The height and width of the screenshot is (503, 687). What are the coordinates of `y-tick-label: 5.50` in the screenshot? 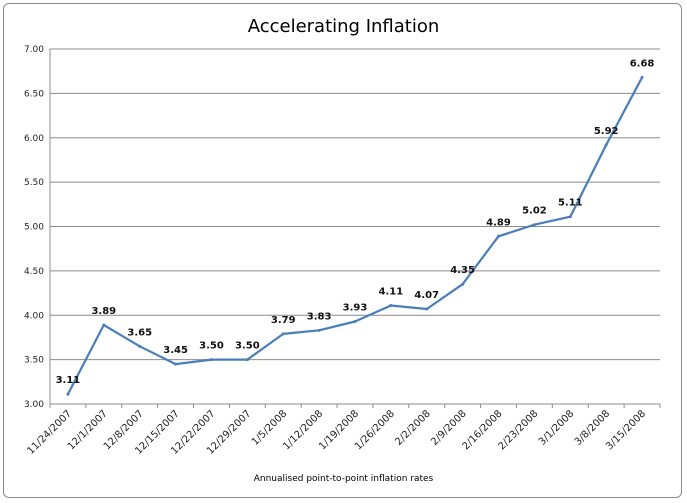 It's located at (34, 183).